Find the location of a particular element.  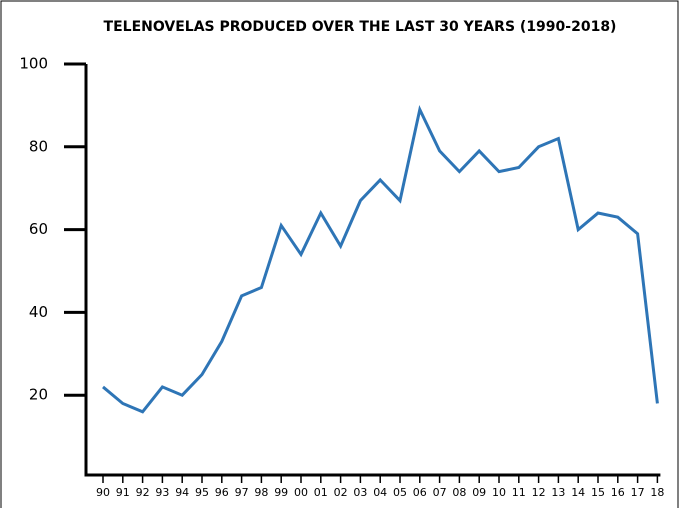

x-tick-label: 06 is located at coordinates (420, 492).